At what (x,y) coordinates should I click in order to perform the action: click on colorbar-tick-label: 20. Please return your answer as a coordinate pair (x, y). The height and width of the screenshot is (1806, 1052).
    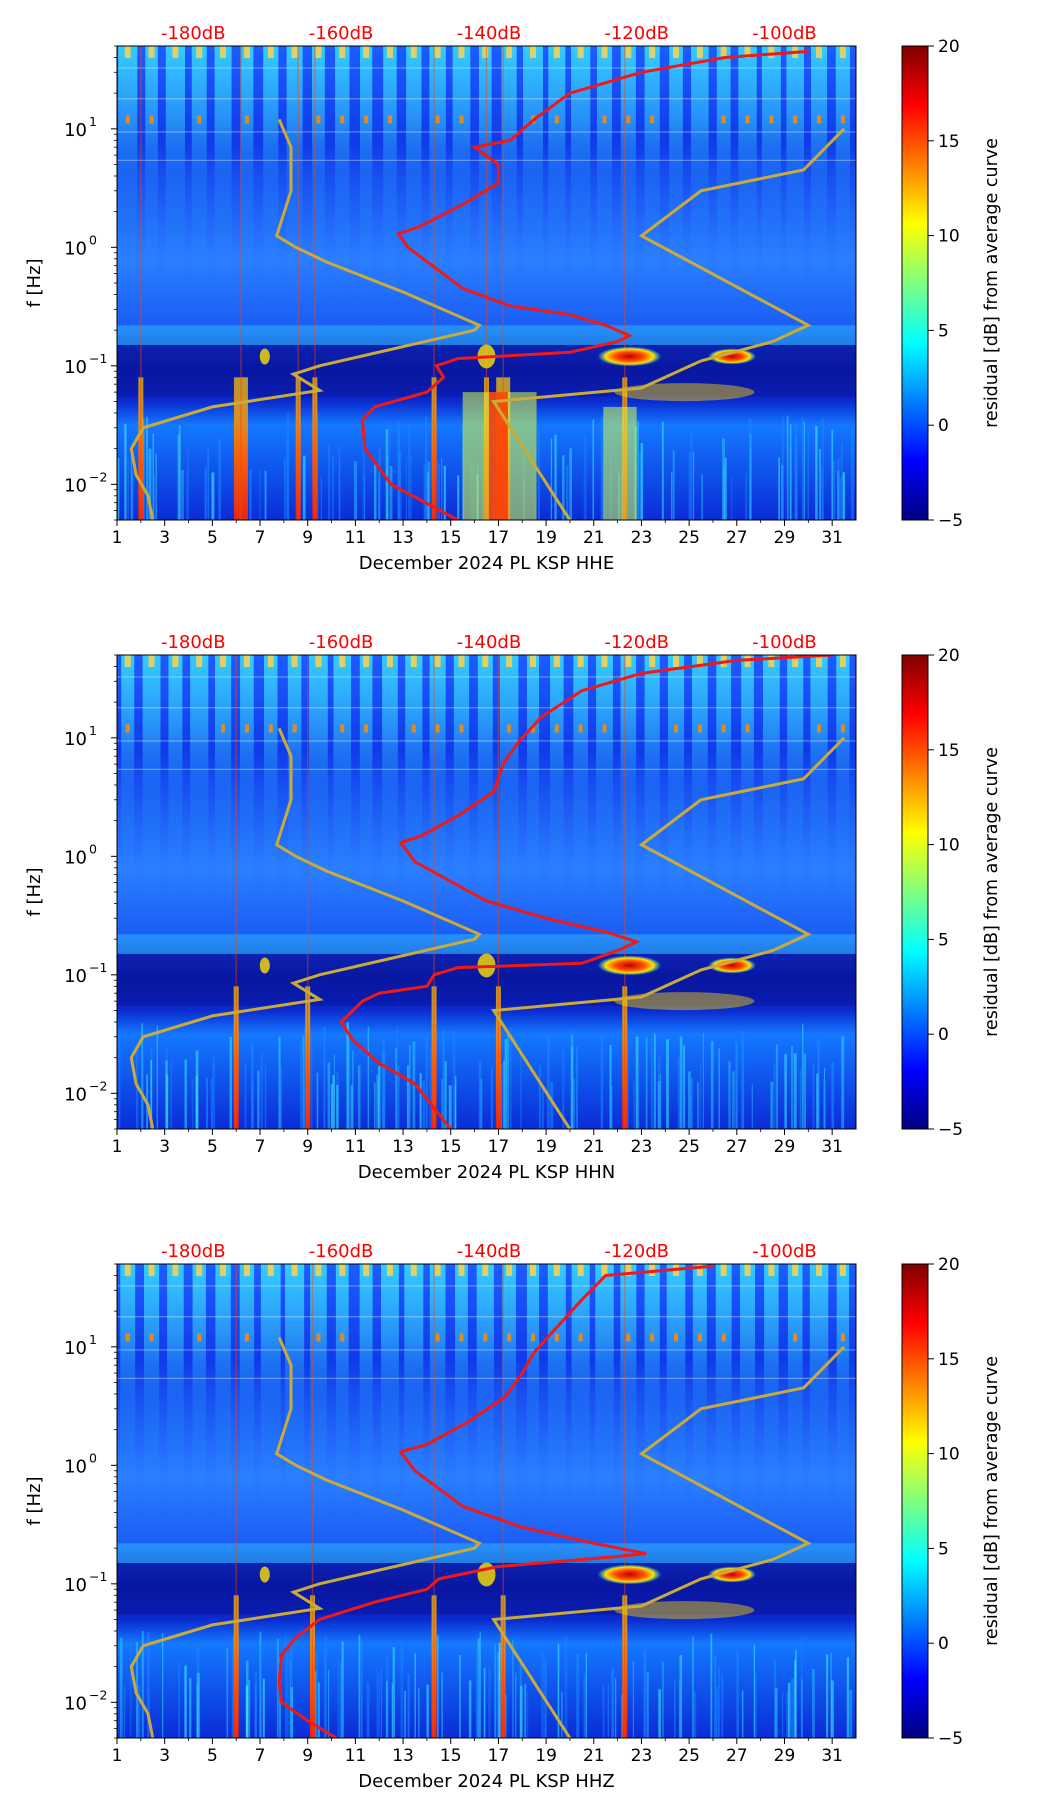
    Looking at the image, I should click on (949, 47).